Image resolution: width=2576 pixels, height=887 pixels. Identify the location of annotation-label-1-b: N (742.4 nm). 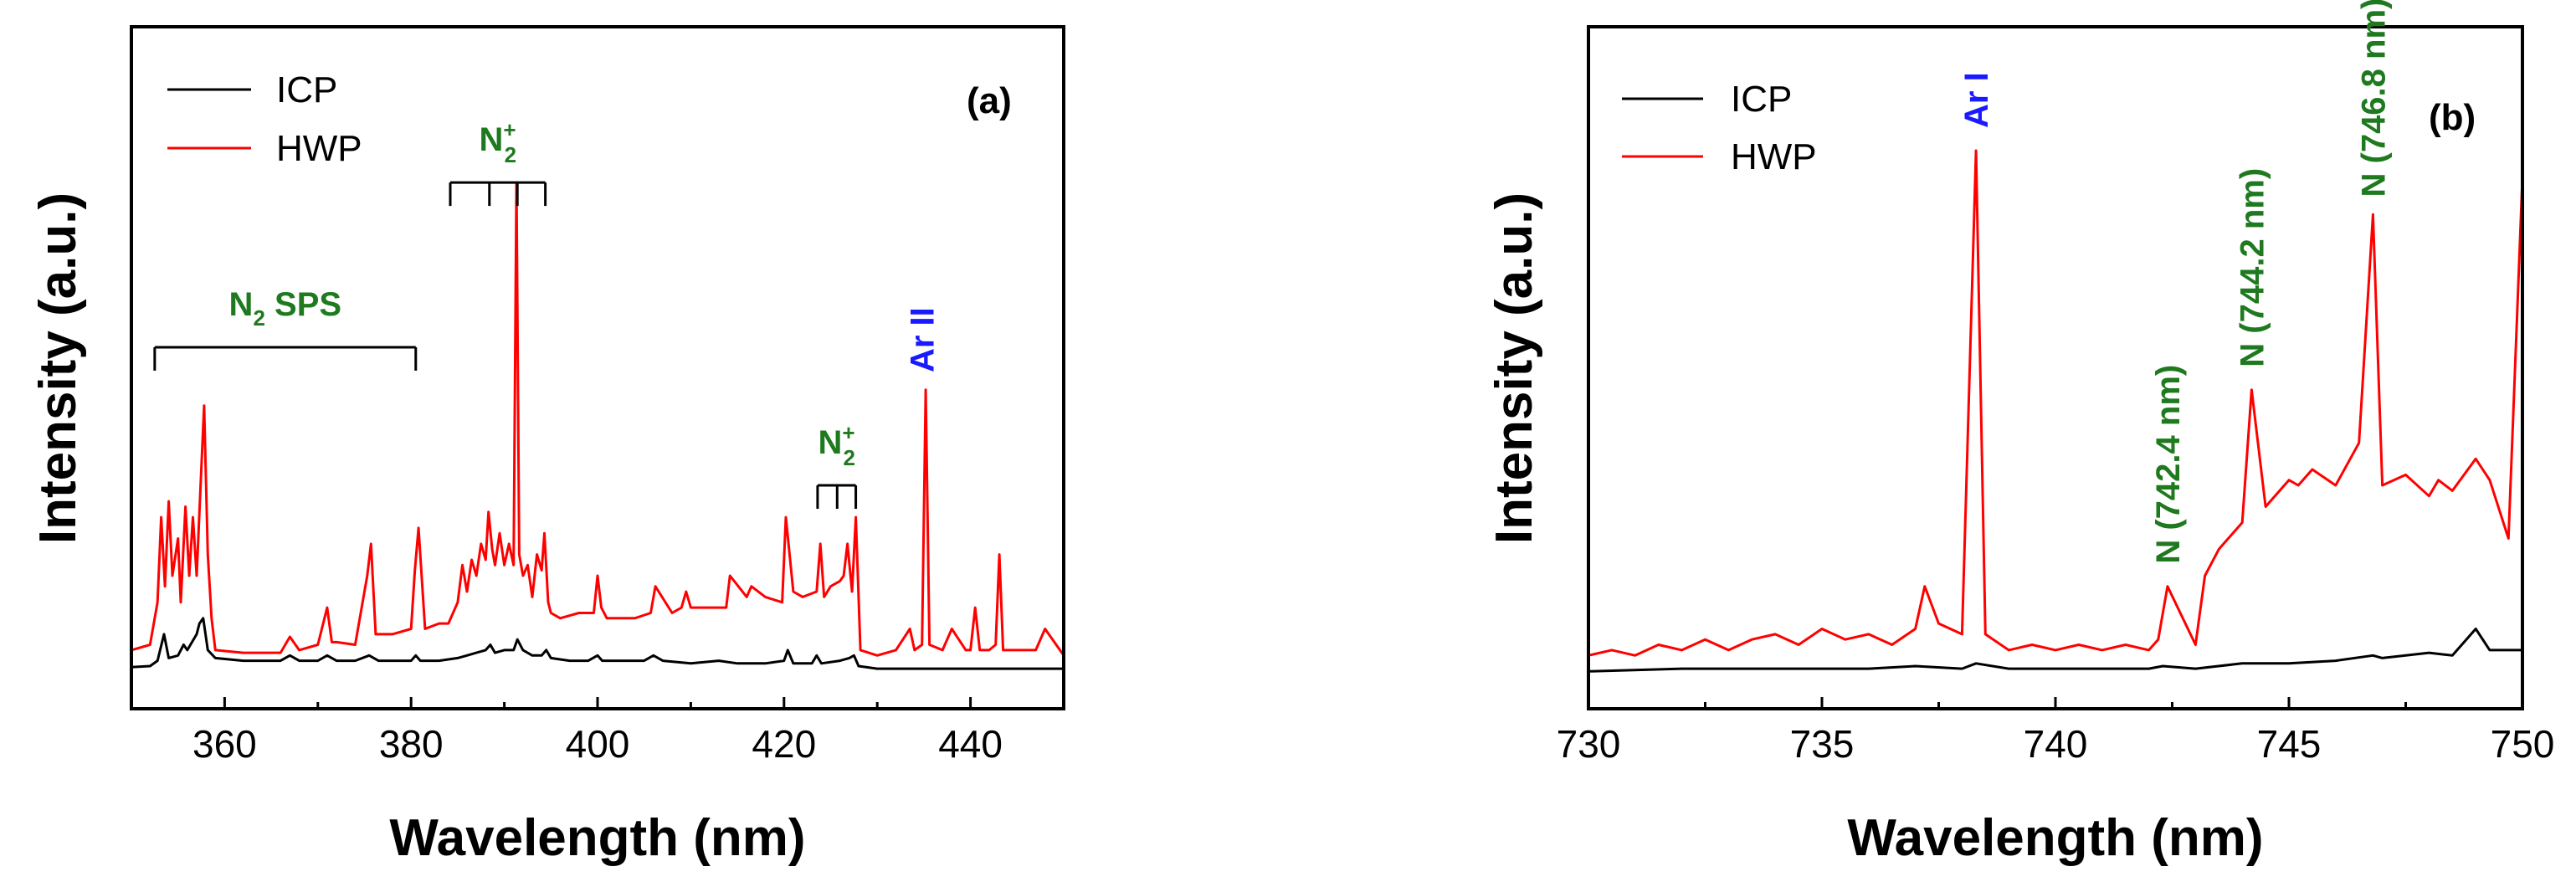
(2168, 464).